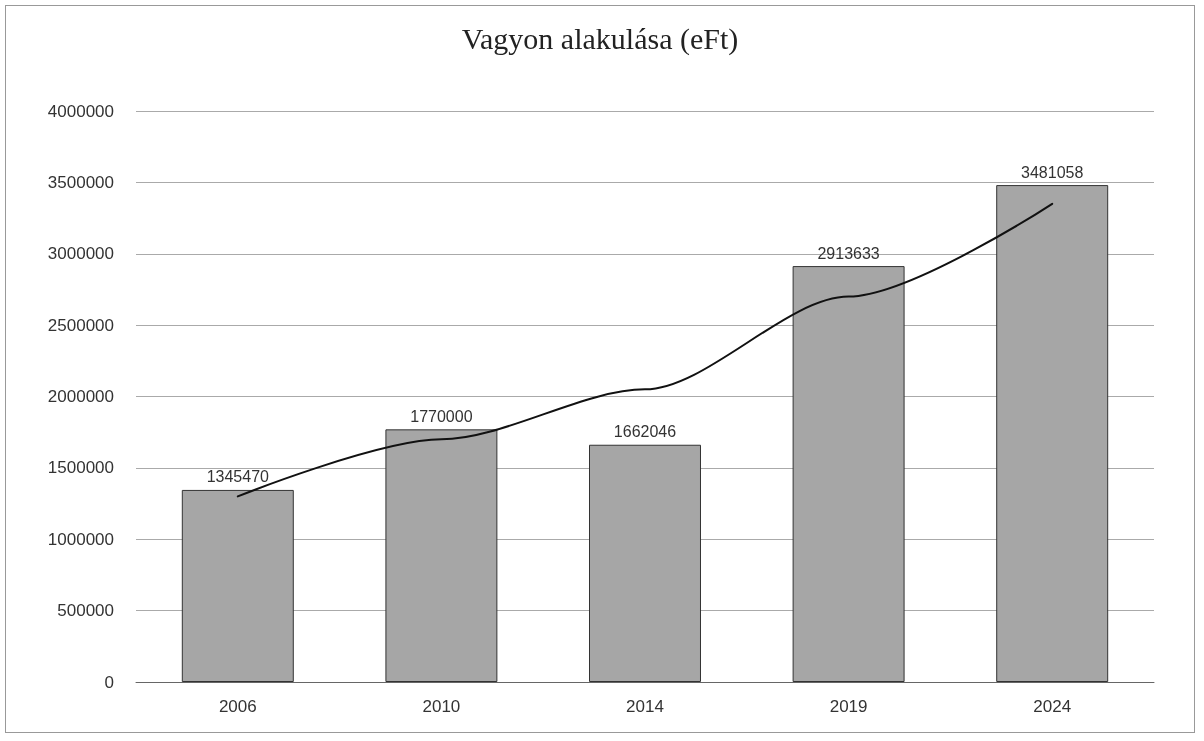 Image resolution: width=1204 pixels, height=741 pixels. Describe the element at coordinates (1052, 172) in the screenshot. I see `data-label: 3481058` at that location.